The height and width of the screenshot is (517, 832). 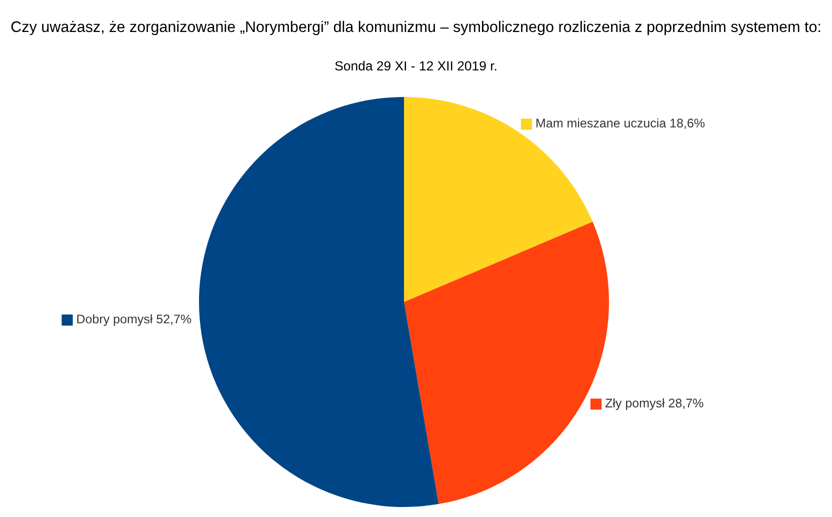 I want to click on legend-label: Dobry pomysł 52,7%, so click(x=134, y=320).